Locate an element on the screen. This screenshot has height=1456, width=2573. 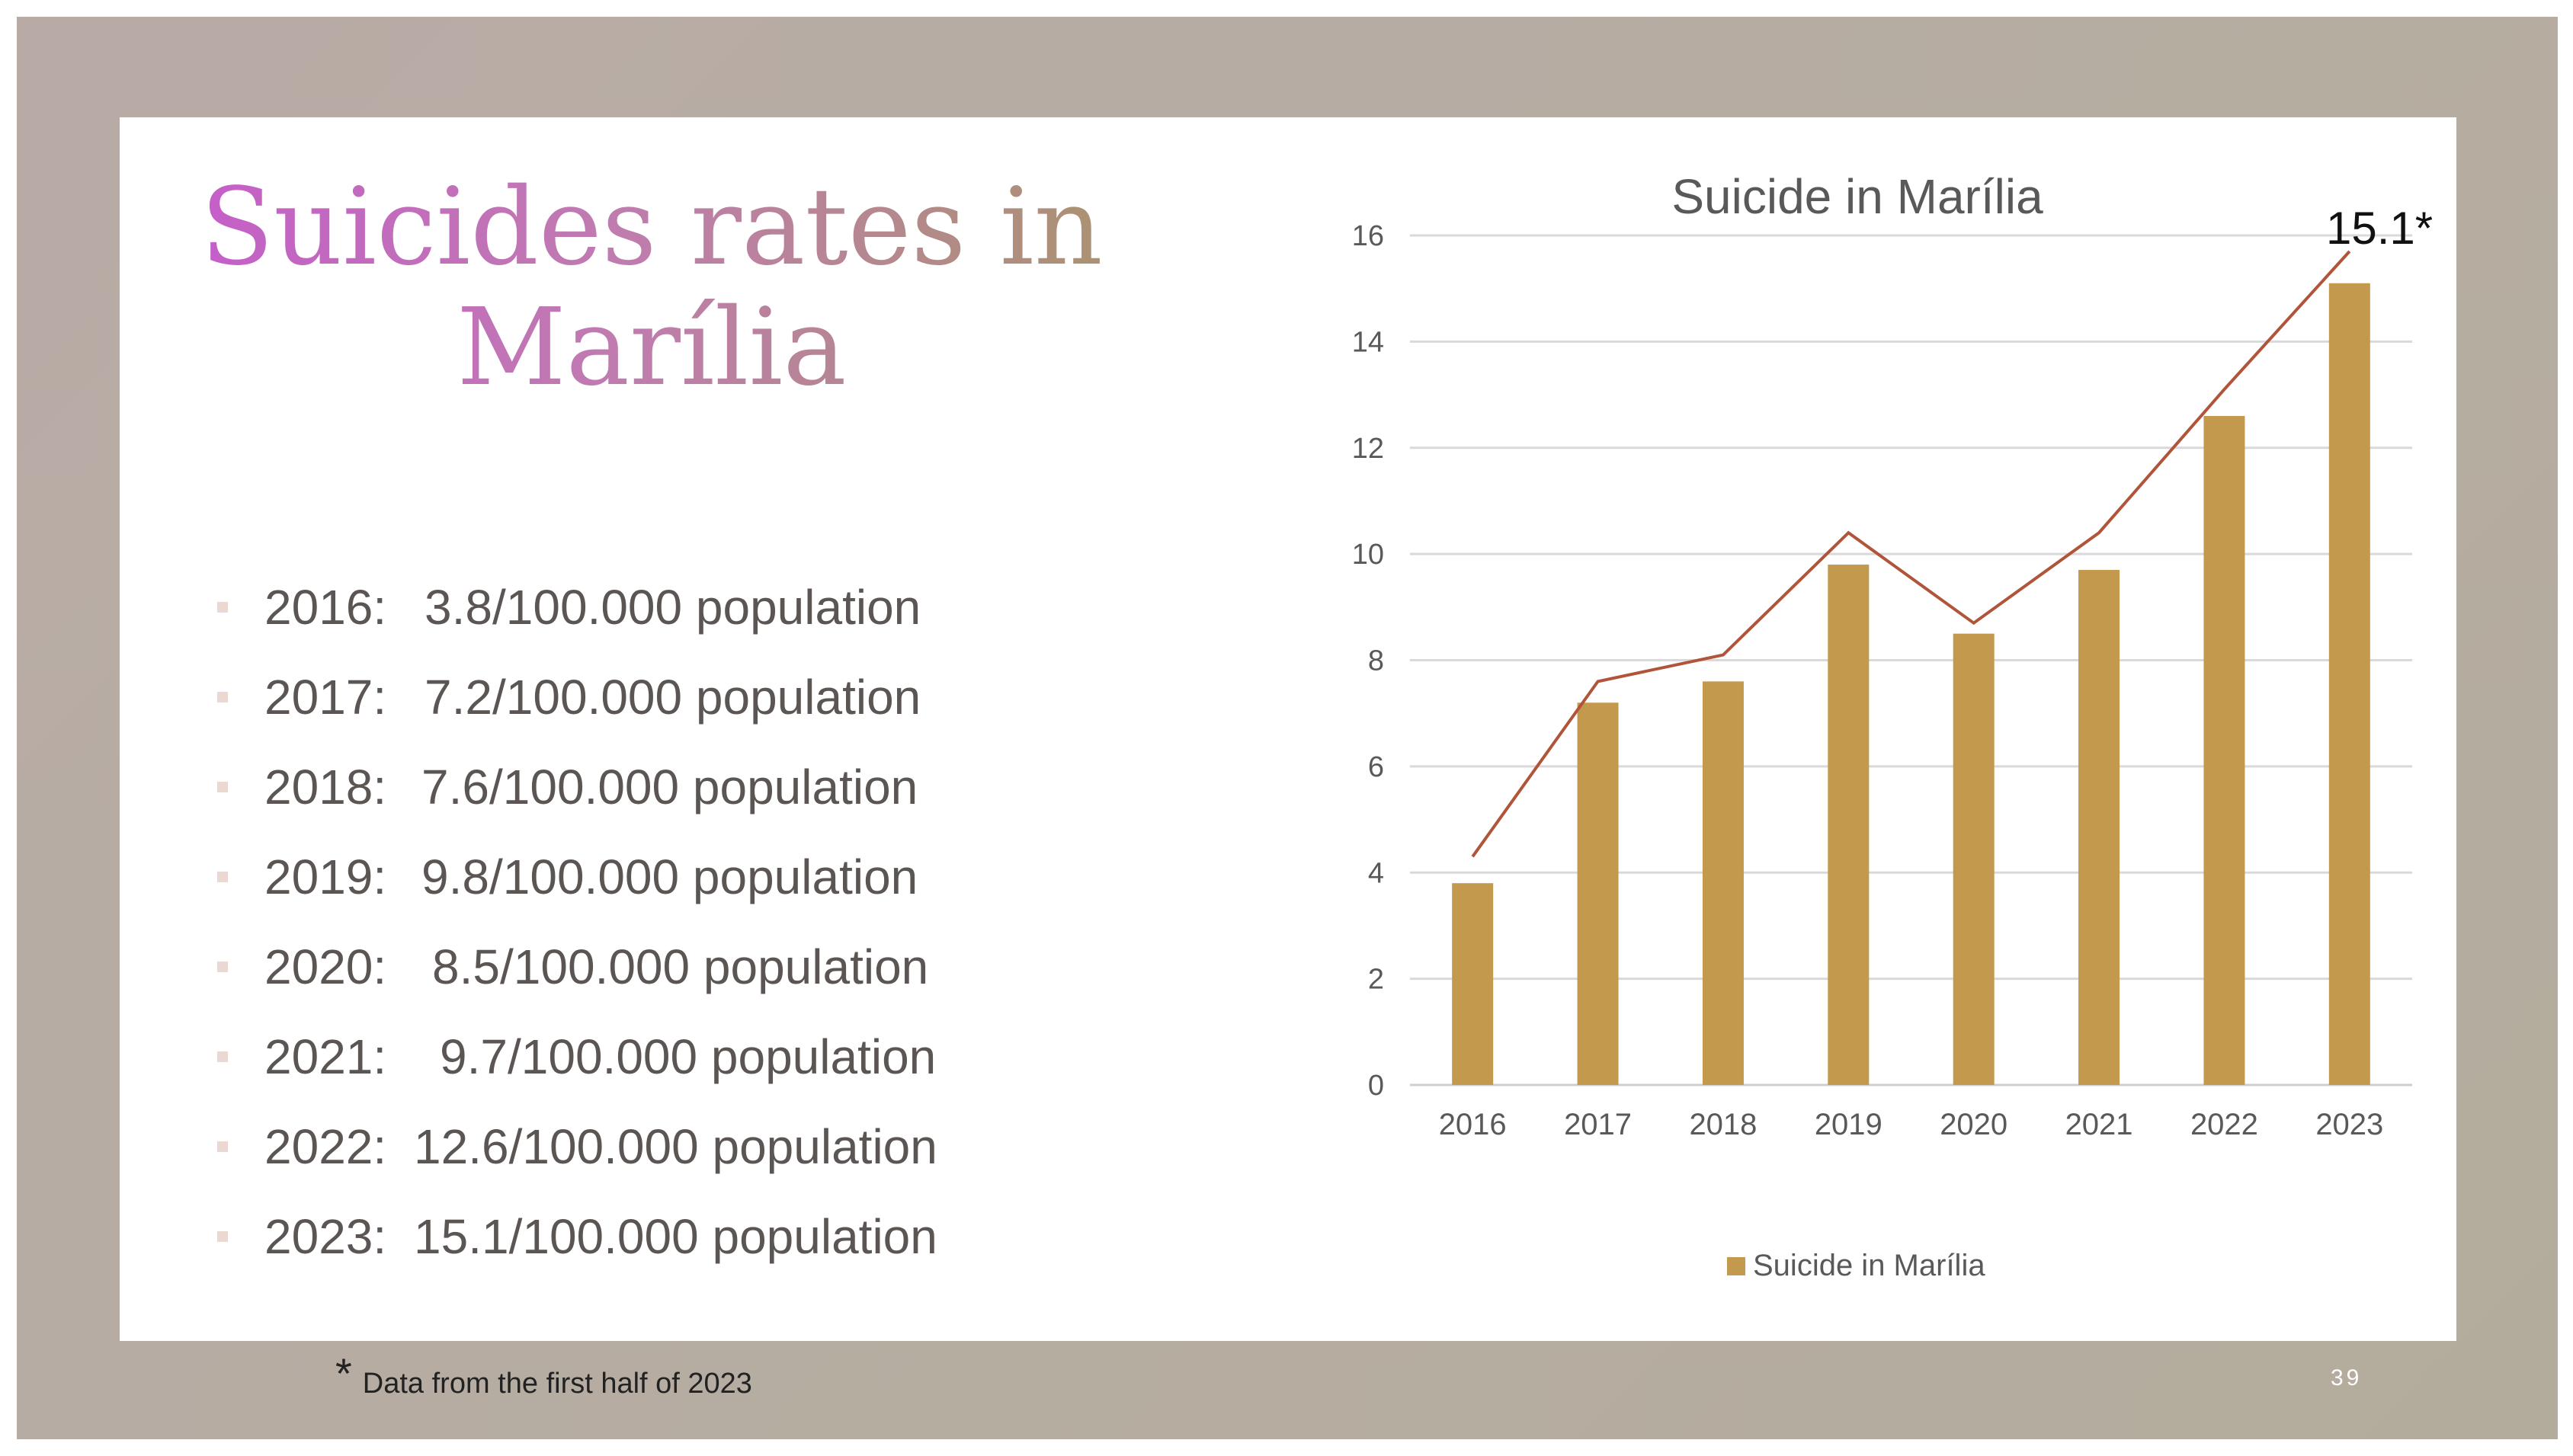
y-tick-label: 14 is located at coordinates (1368, 342).